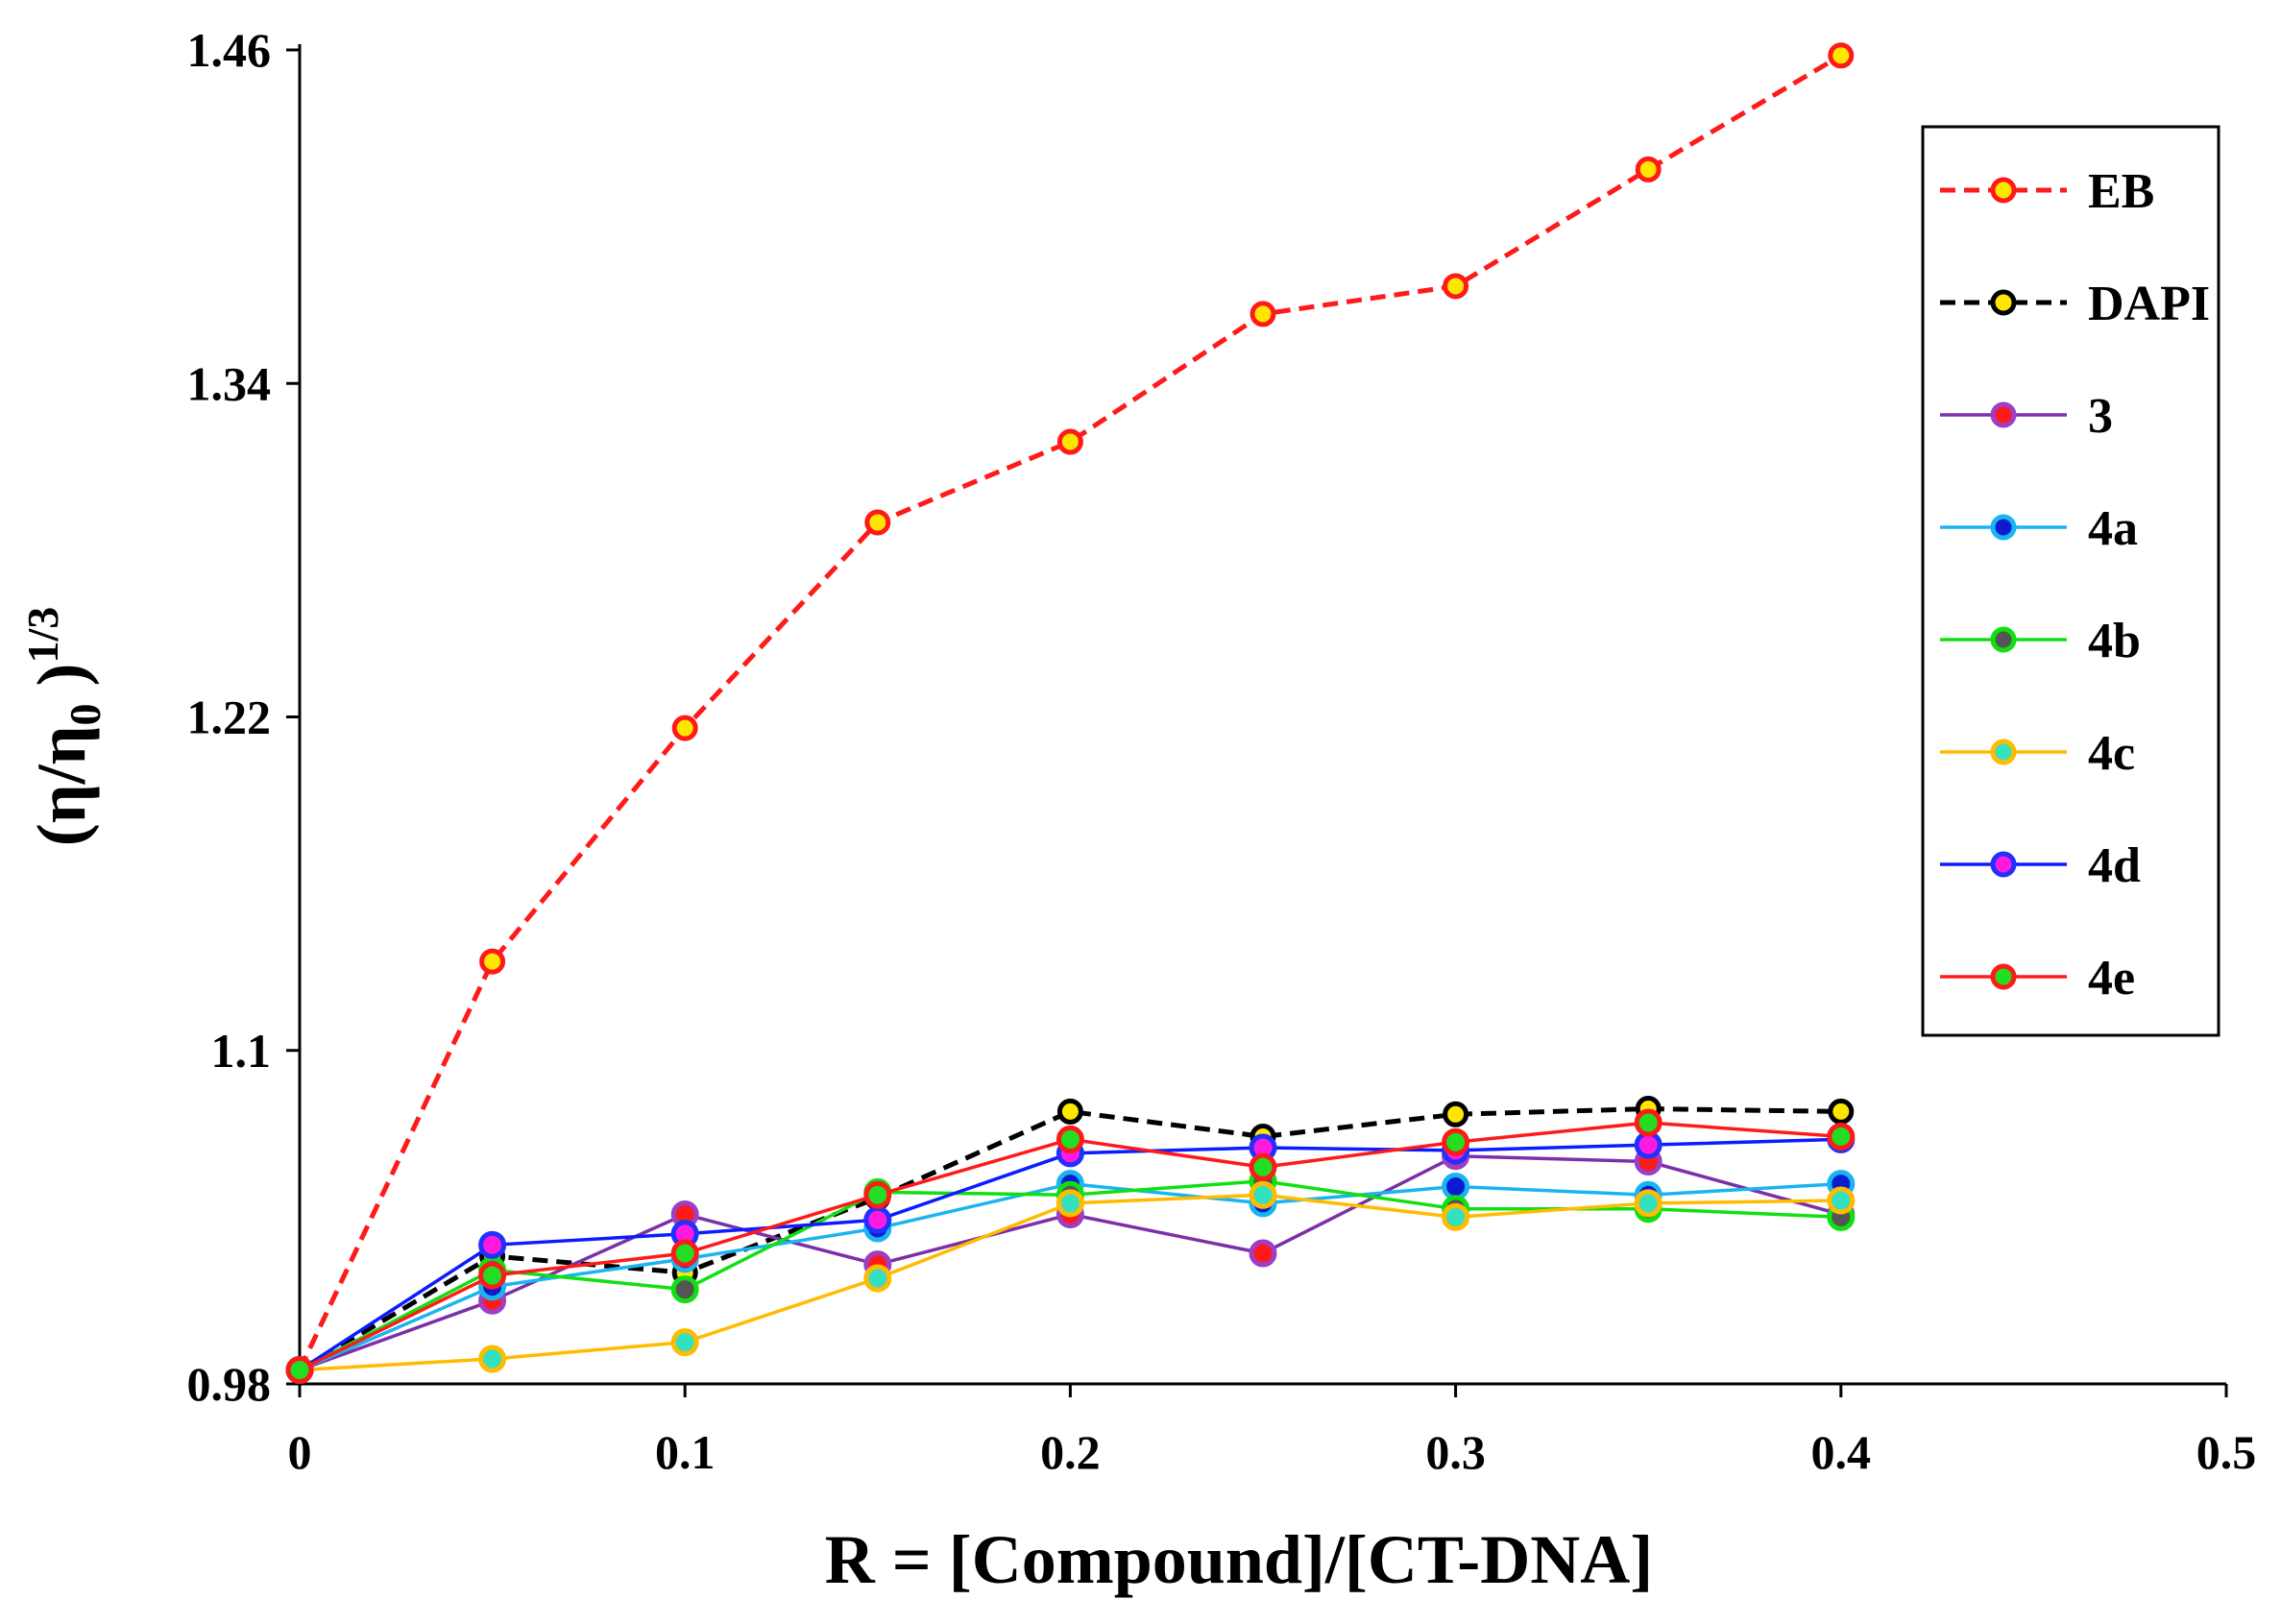 This screenshot has height=1624, width=2281. I want to click on y-axis-title-text: (η/η0 )1/3, so click(63, 727).